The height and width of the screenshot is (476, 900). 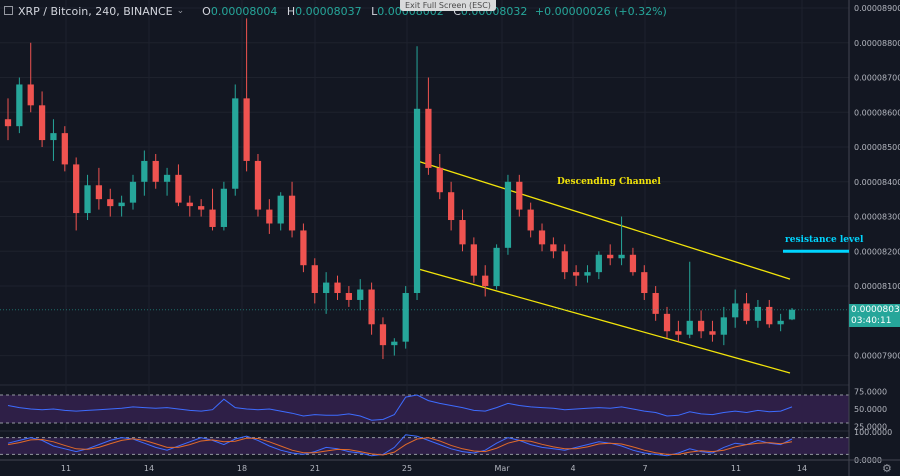 What do you see at coordinates (457, 11) in the screenshot?
I see `close-label: C` at bounding box center [457, 11].